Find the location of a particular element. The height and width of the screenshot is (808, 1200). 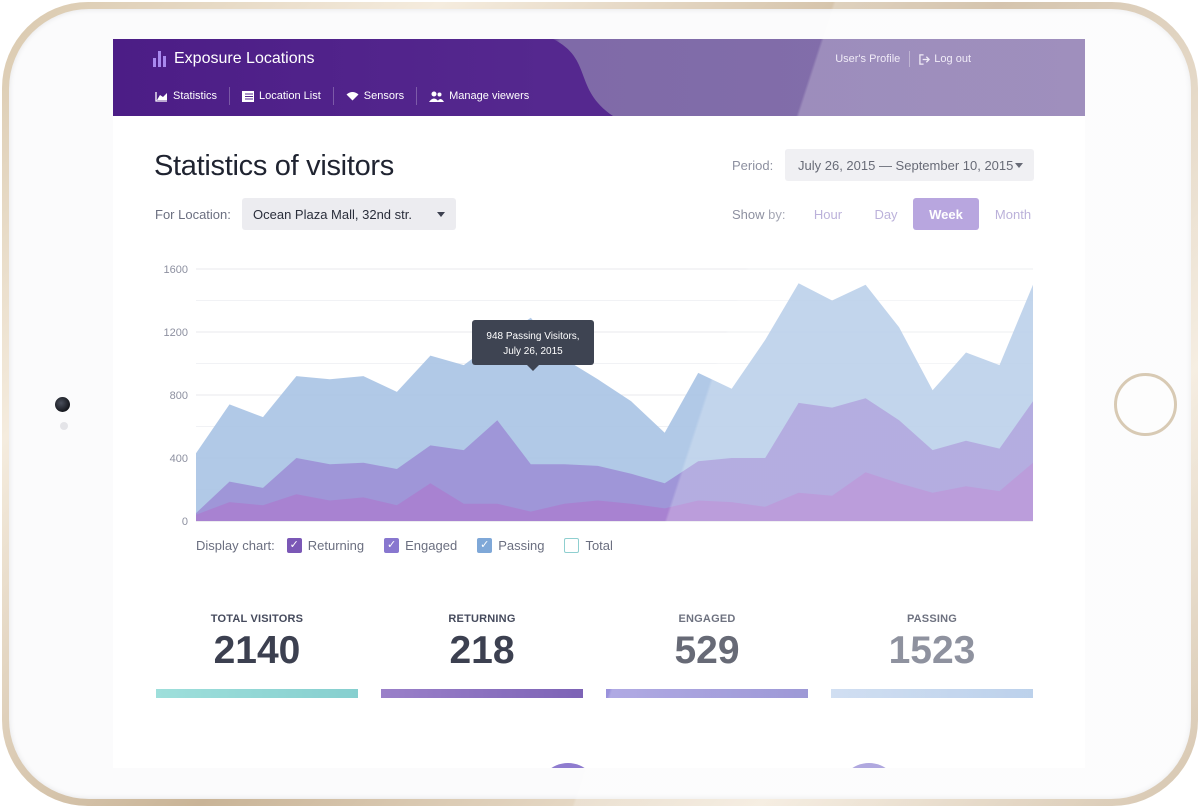

page-title: Statistics of visitors is located at coordinates (274, 166).